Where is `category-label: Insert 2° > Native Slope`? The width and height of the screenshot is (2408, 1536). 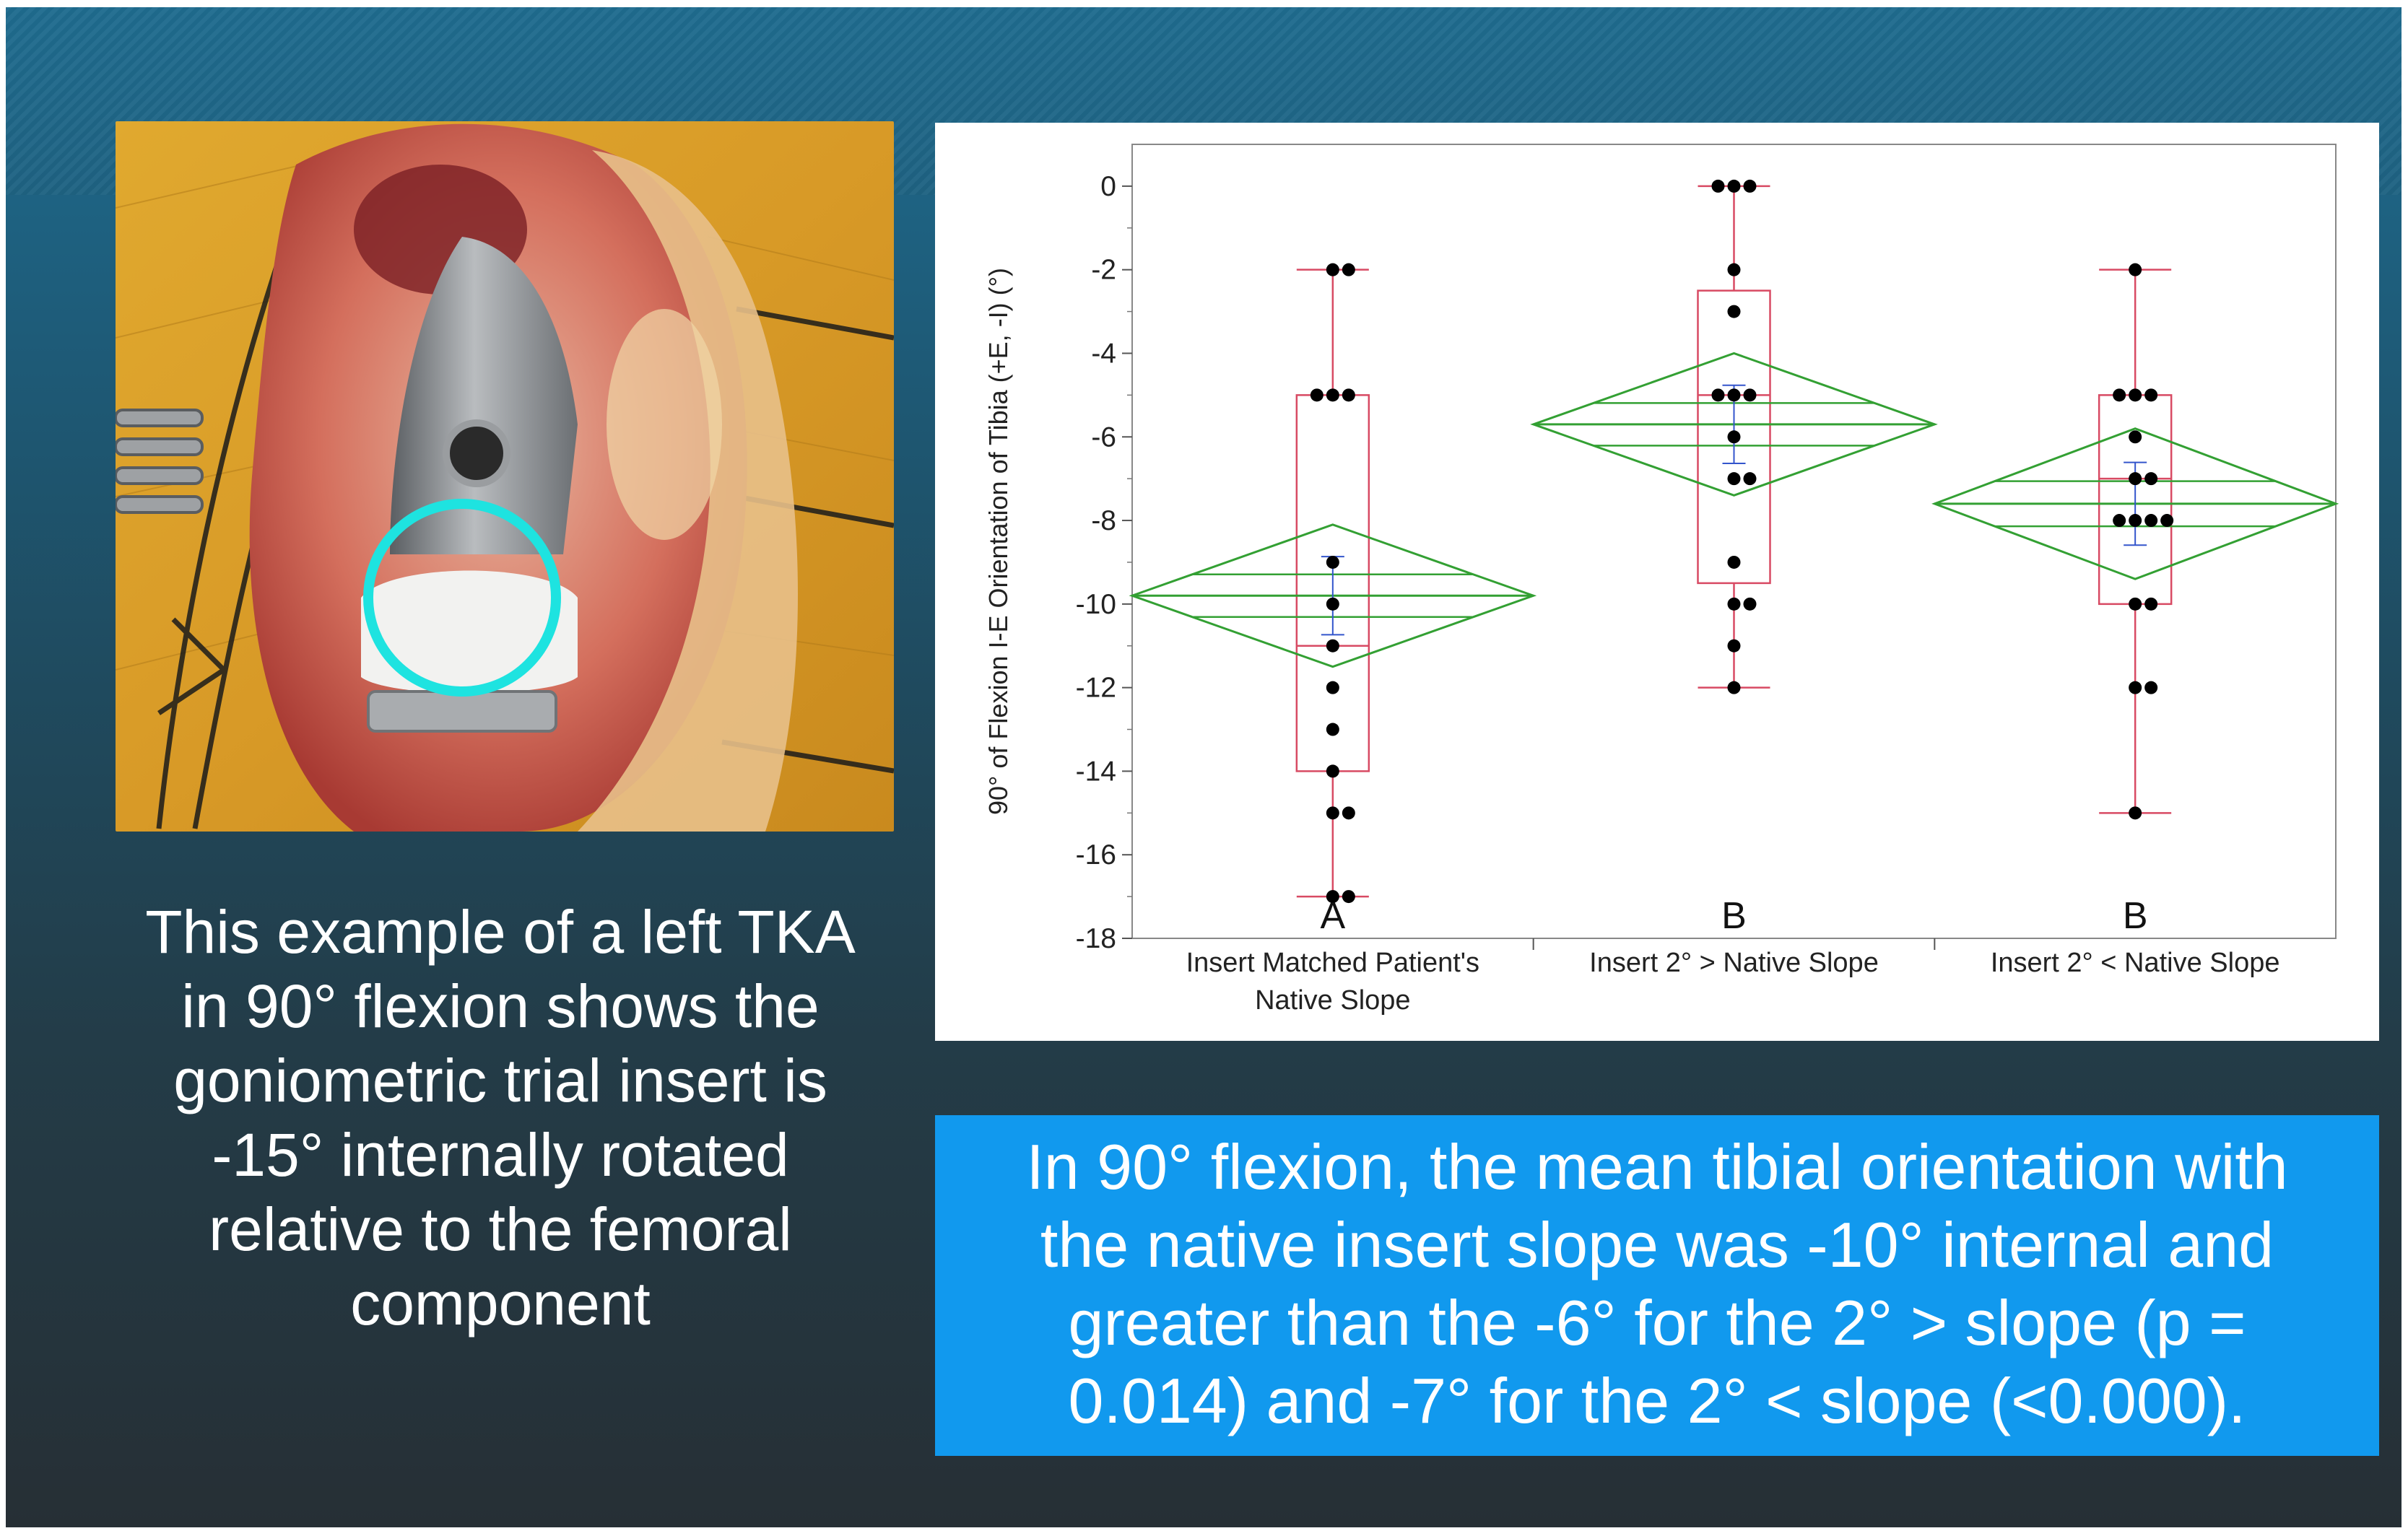
category-label: Insert 2° > Native Slope is located at coordinates (1734, 963).